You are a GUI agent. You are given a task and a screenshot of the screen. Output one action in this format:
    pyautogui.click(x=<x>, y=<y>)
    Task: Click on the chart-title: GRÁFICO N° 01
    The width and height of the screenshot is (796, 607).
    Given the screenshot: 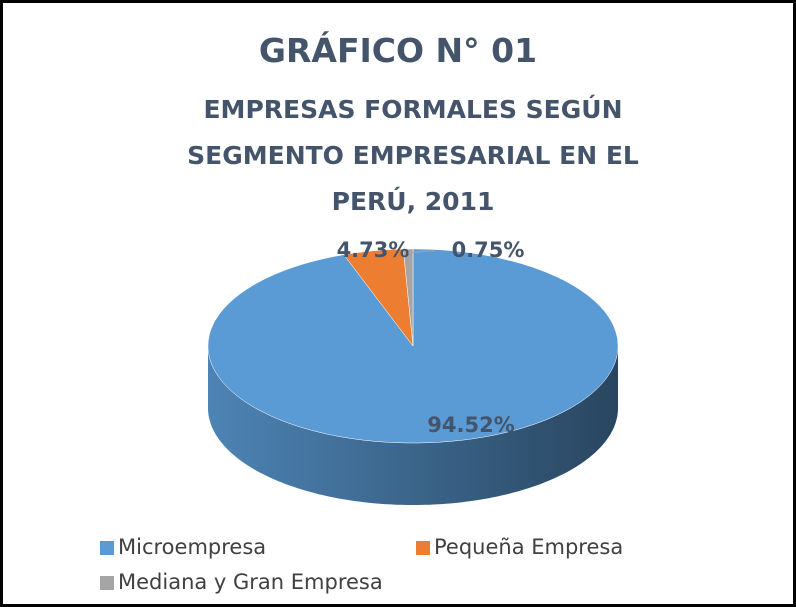 What is the action you would take?
    pyautogui.click(x=398, y=50)
    